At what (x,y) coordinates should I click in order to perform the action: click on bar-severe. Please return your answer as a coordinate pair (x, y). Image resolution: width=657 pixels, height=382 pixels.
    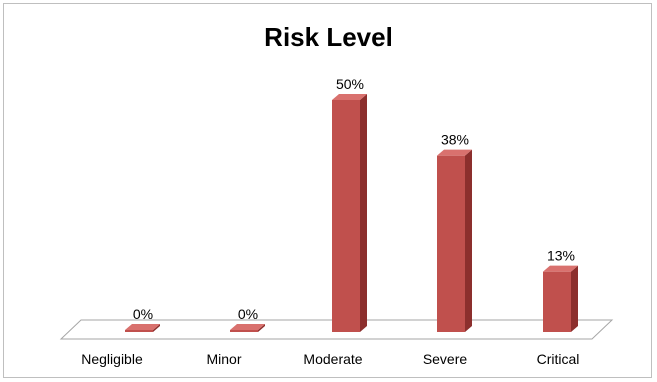
    Looking at the image, I should click on (454, 240).